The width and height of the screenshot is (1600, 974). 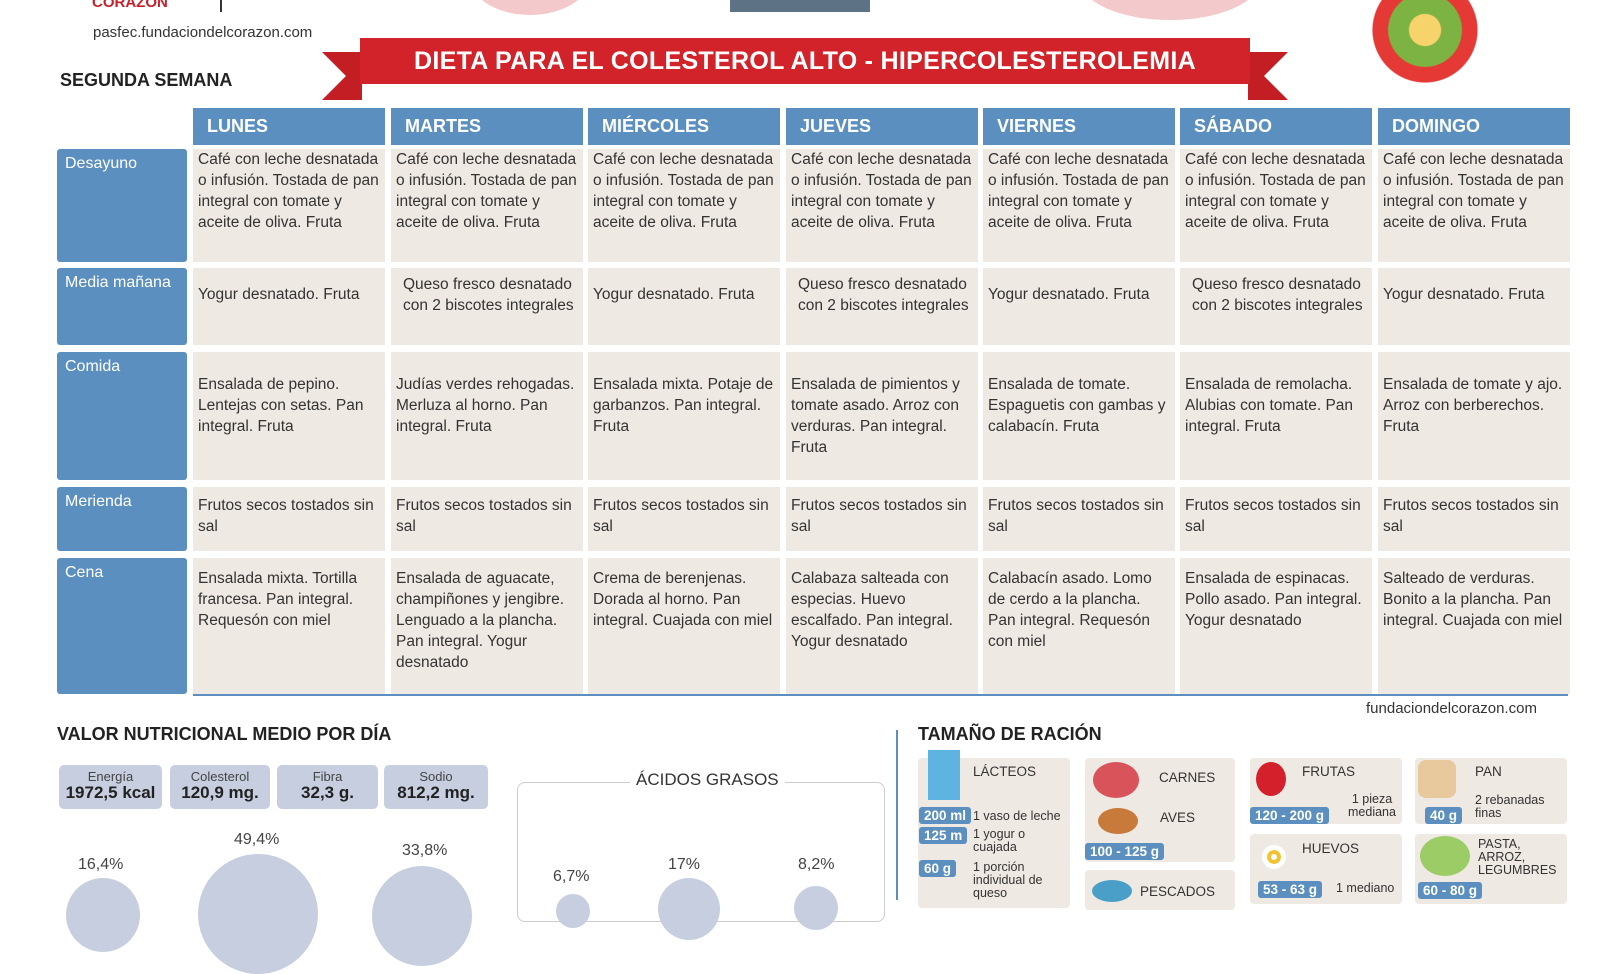 I want to click on nutrition-label: Colesterol, so click(x=220, y=776).